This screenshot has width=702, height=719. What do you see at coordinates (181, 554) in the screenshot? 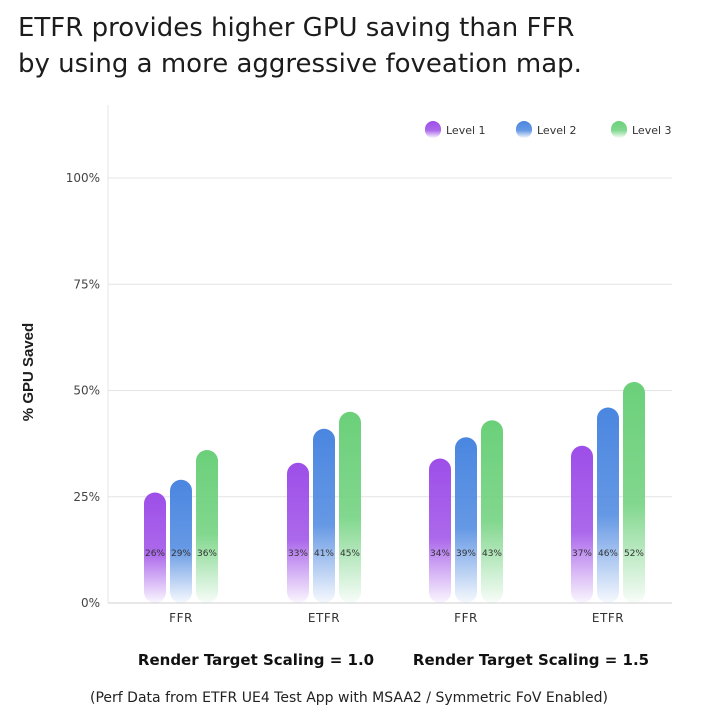
I see `bar-value-label: 29%` at bounding box center [181, 554].